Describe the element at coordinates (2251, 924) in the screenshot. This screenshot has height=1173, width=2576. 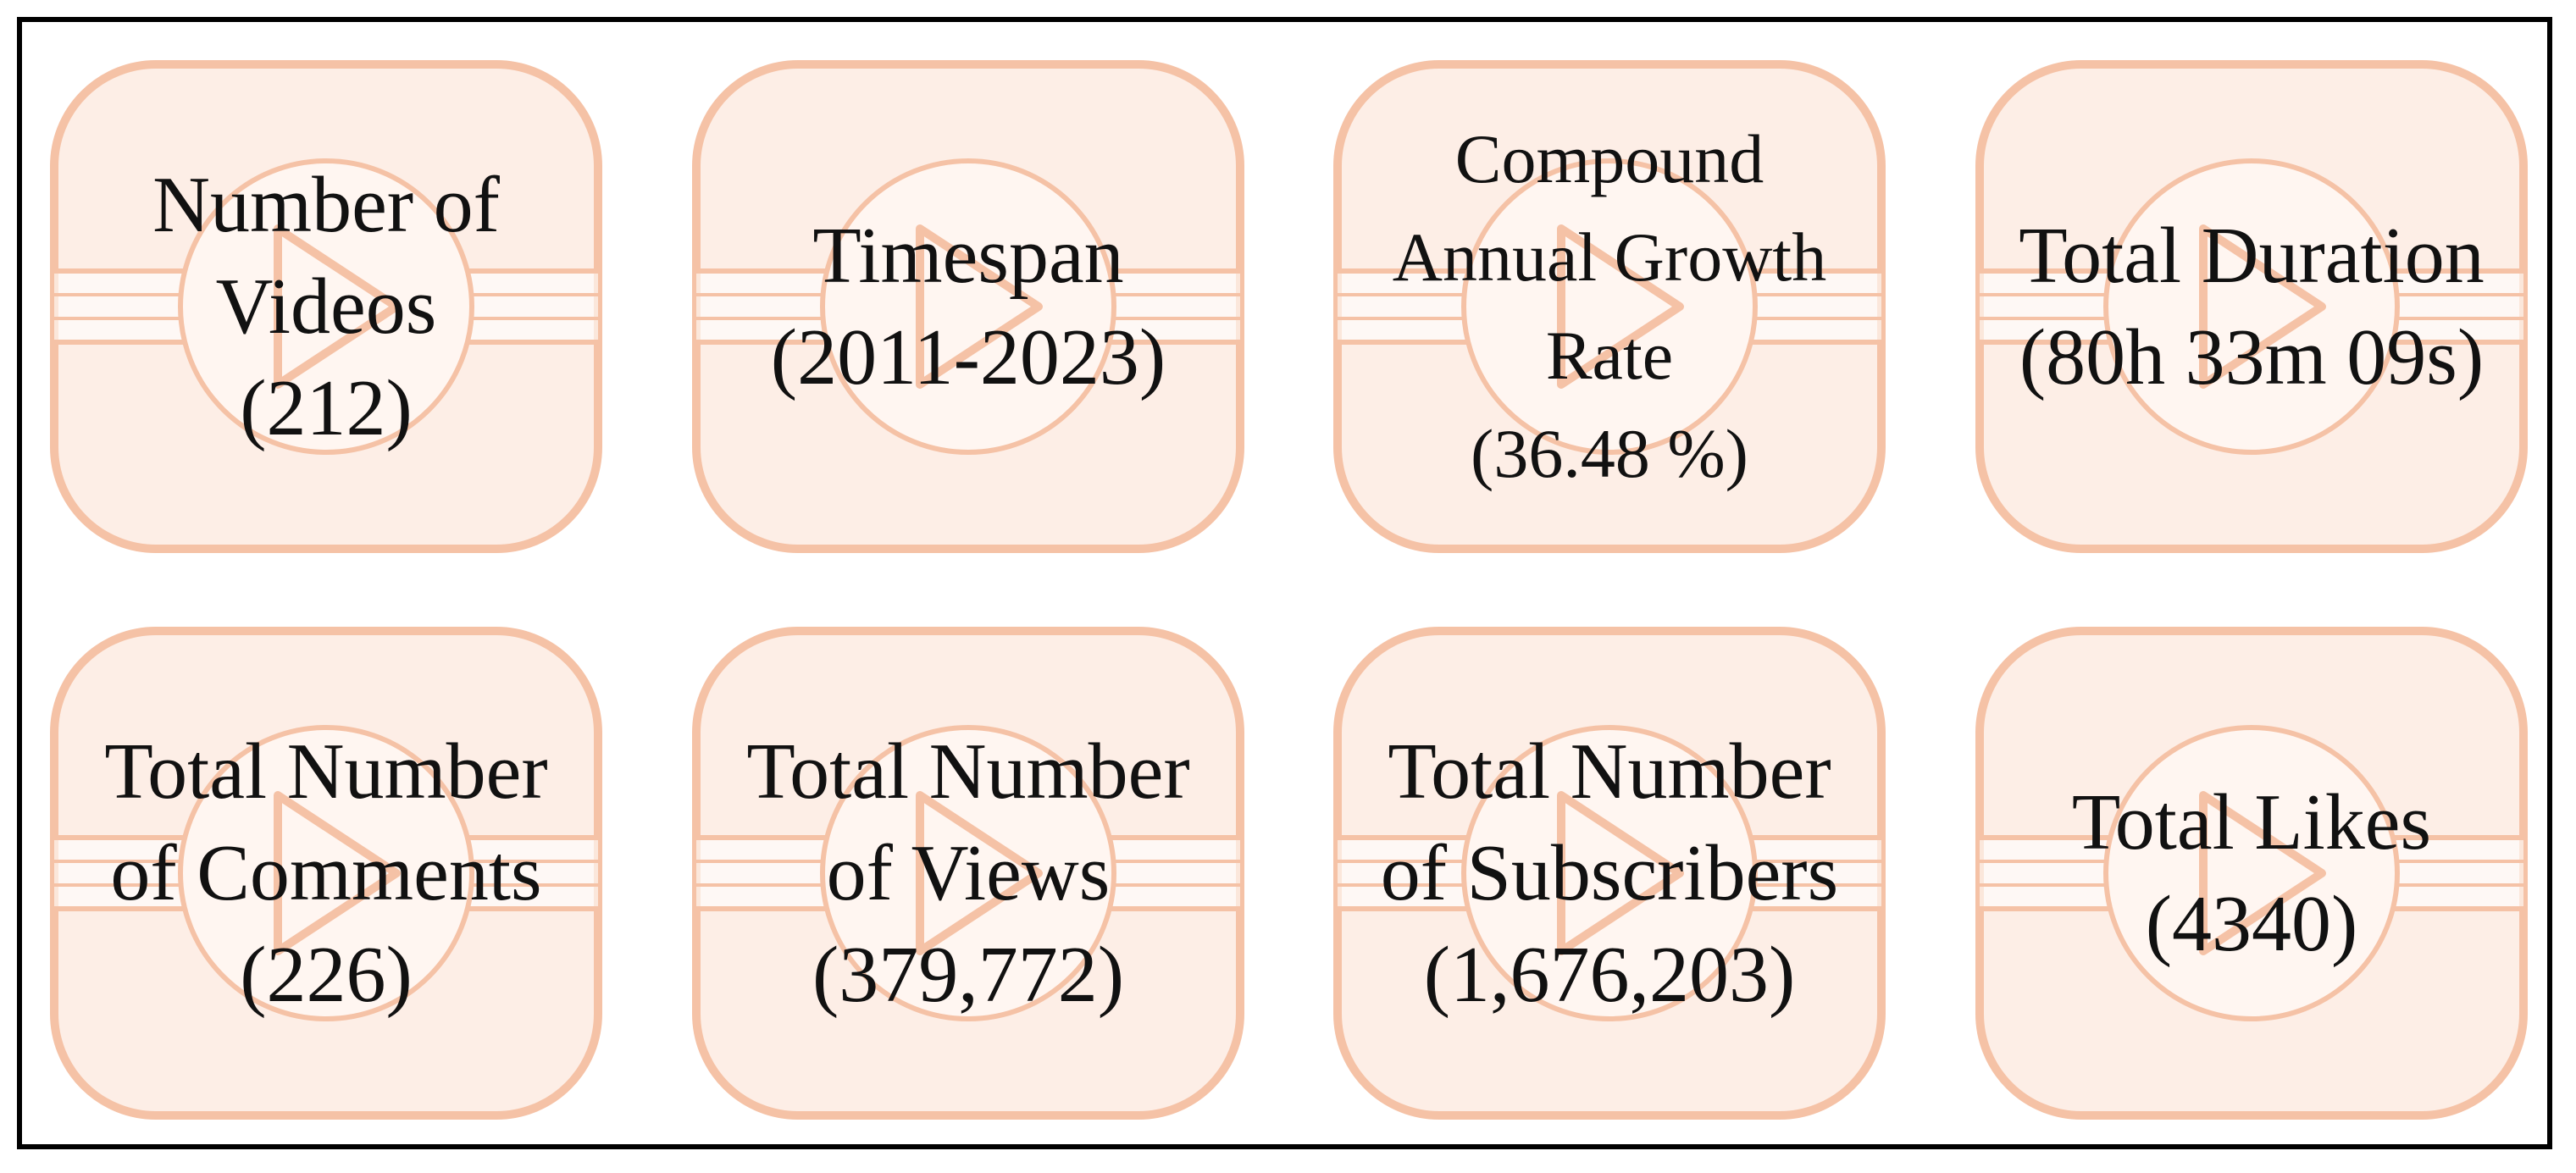
I see `tile-value: (4340)` at that location.